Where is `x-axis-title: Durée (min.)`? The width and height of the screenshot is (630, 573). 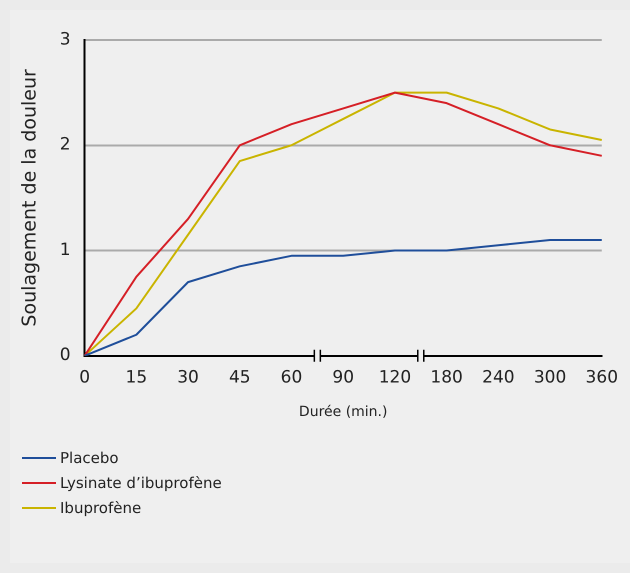 x-axis-title: Durée (min.) is located at coordinates (343, 412).